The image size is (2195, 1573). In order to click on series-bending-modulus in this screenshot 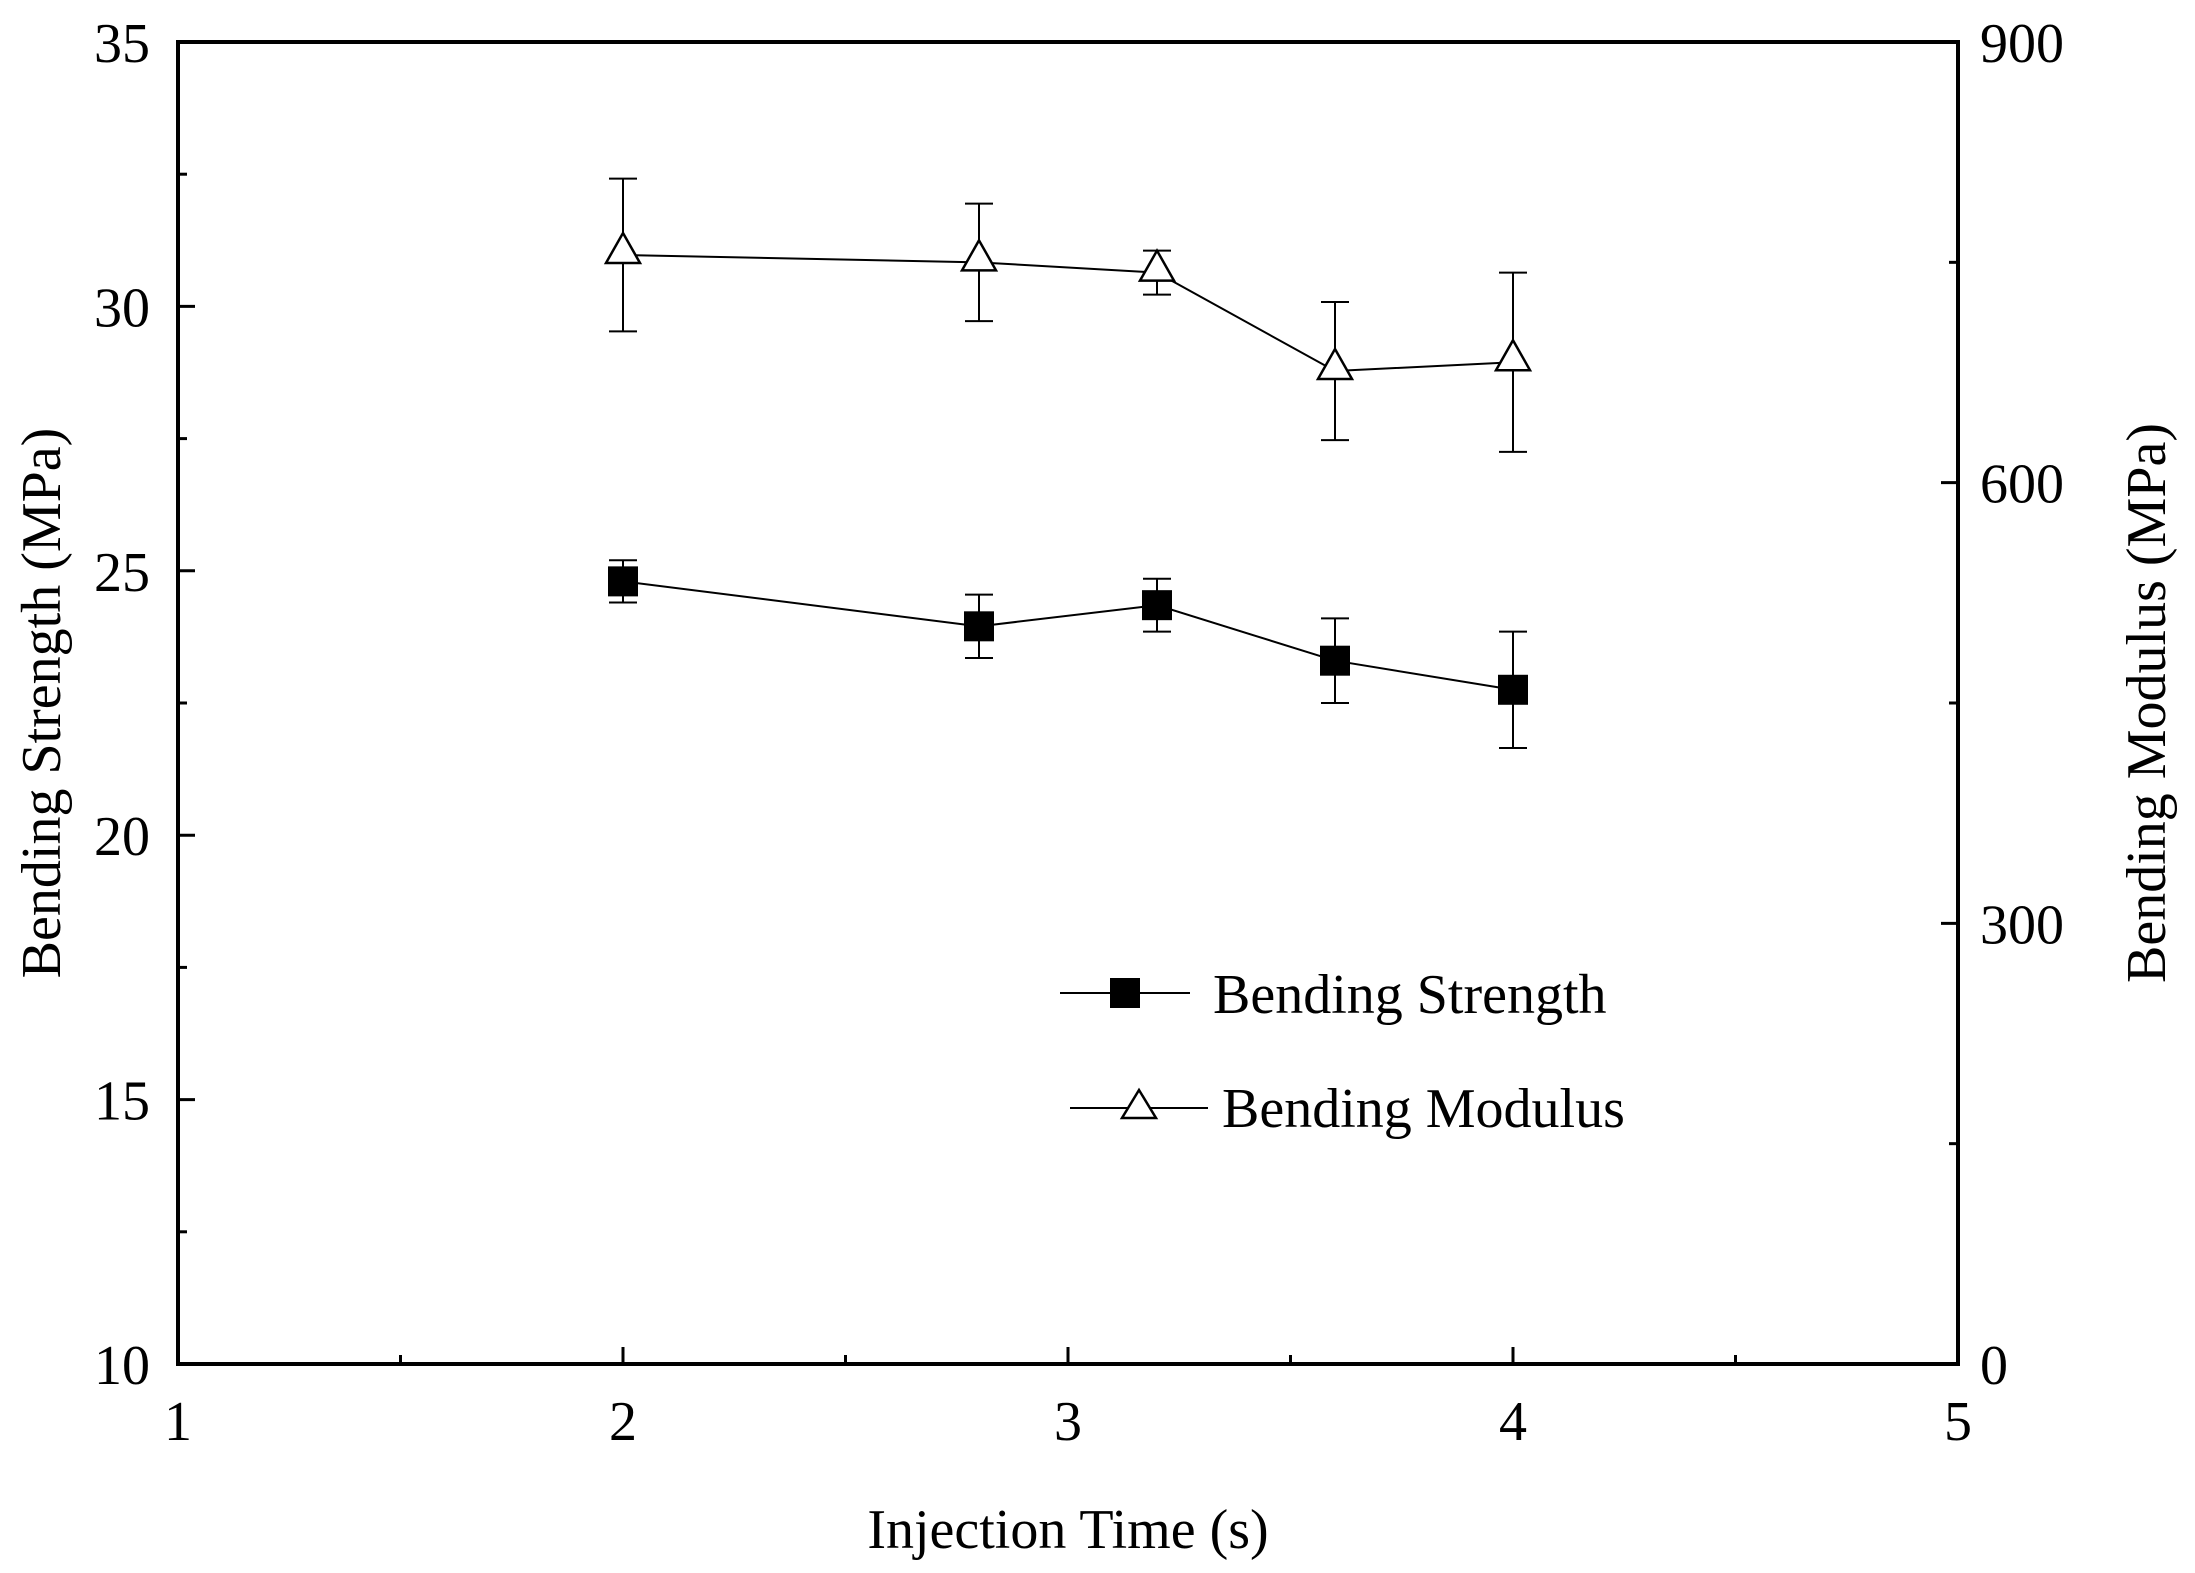, I will do `click(1068, 315)`.